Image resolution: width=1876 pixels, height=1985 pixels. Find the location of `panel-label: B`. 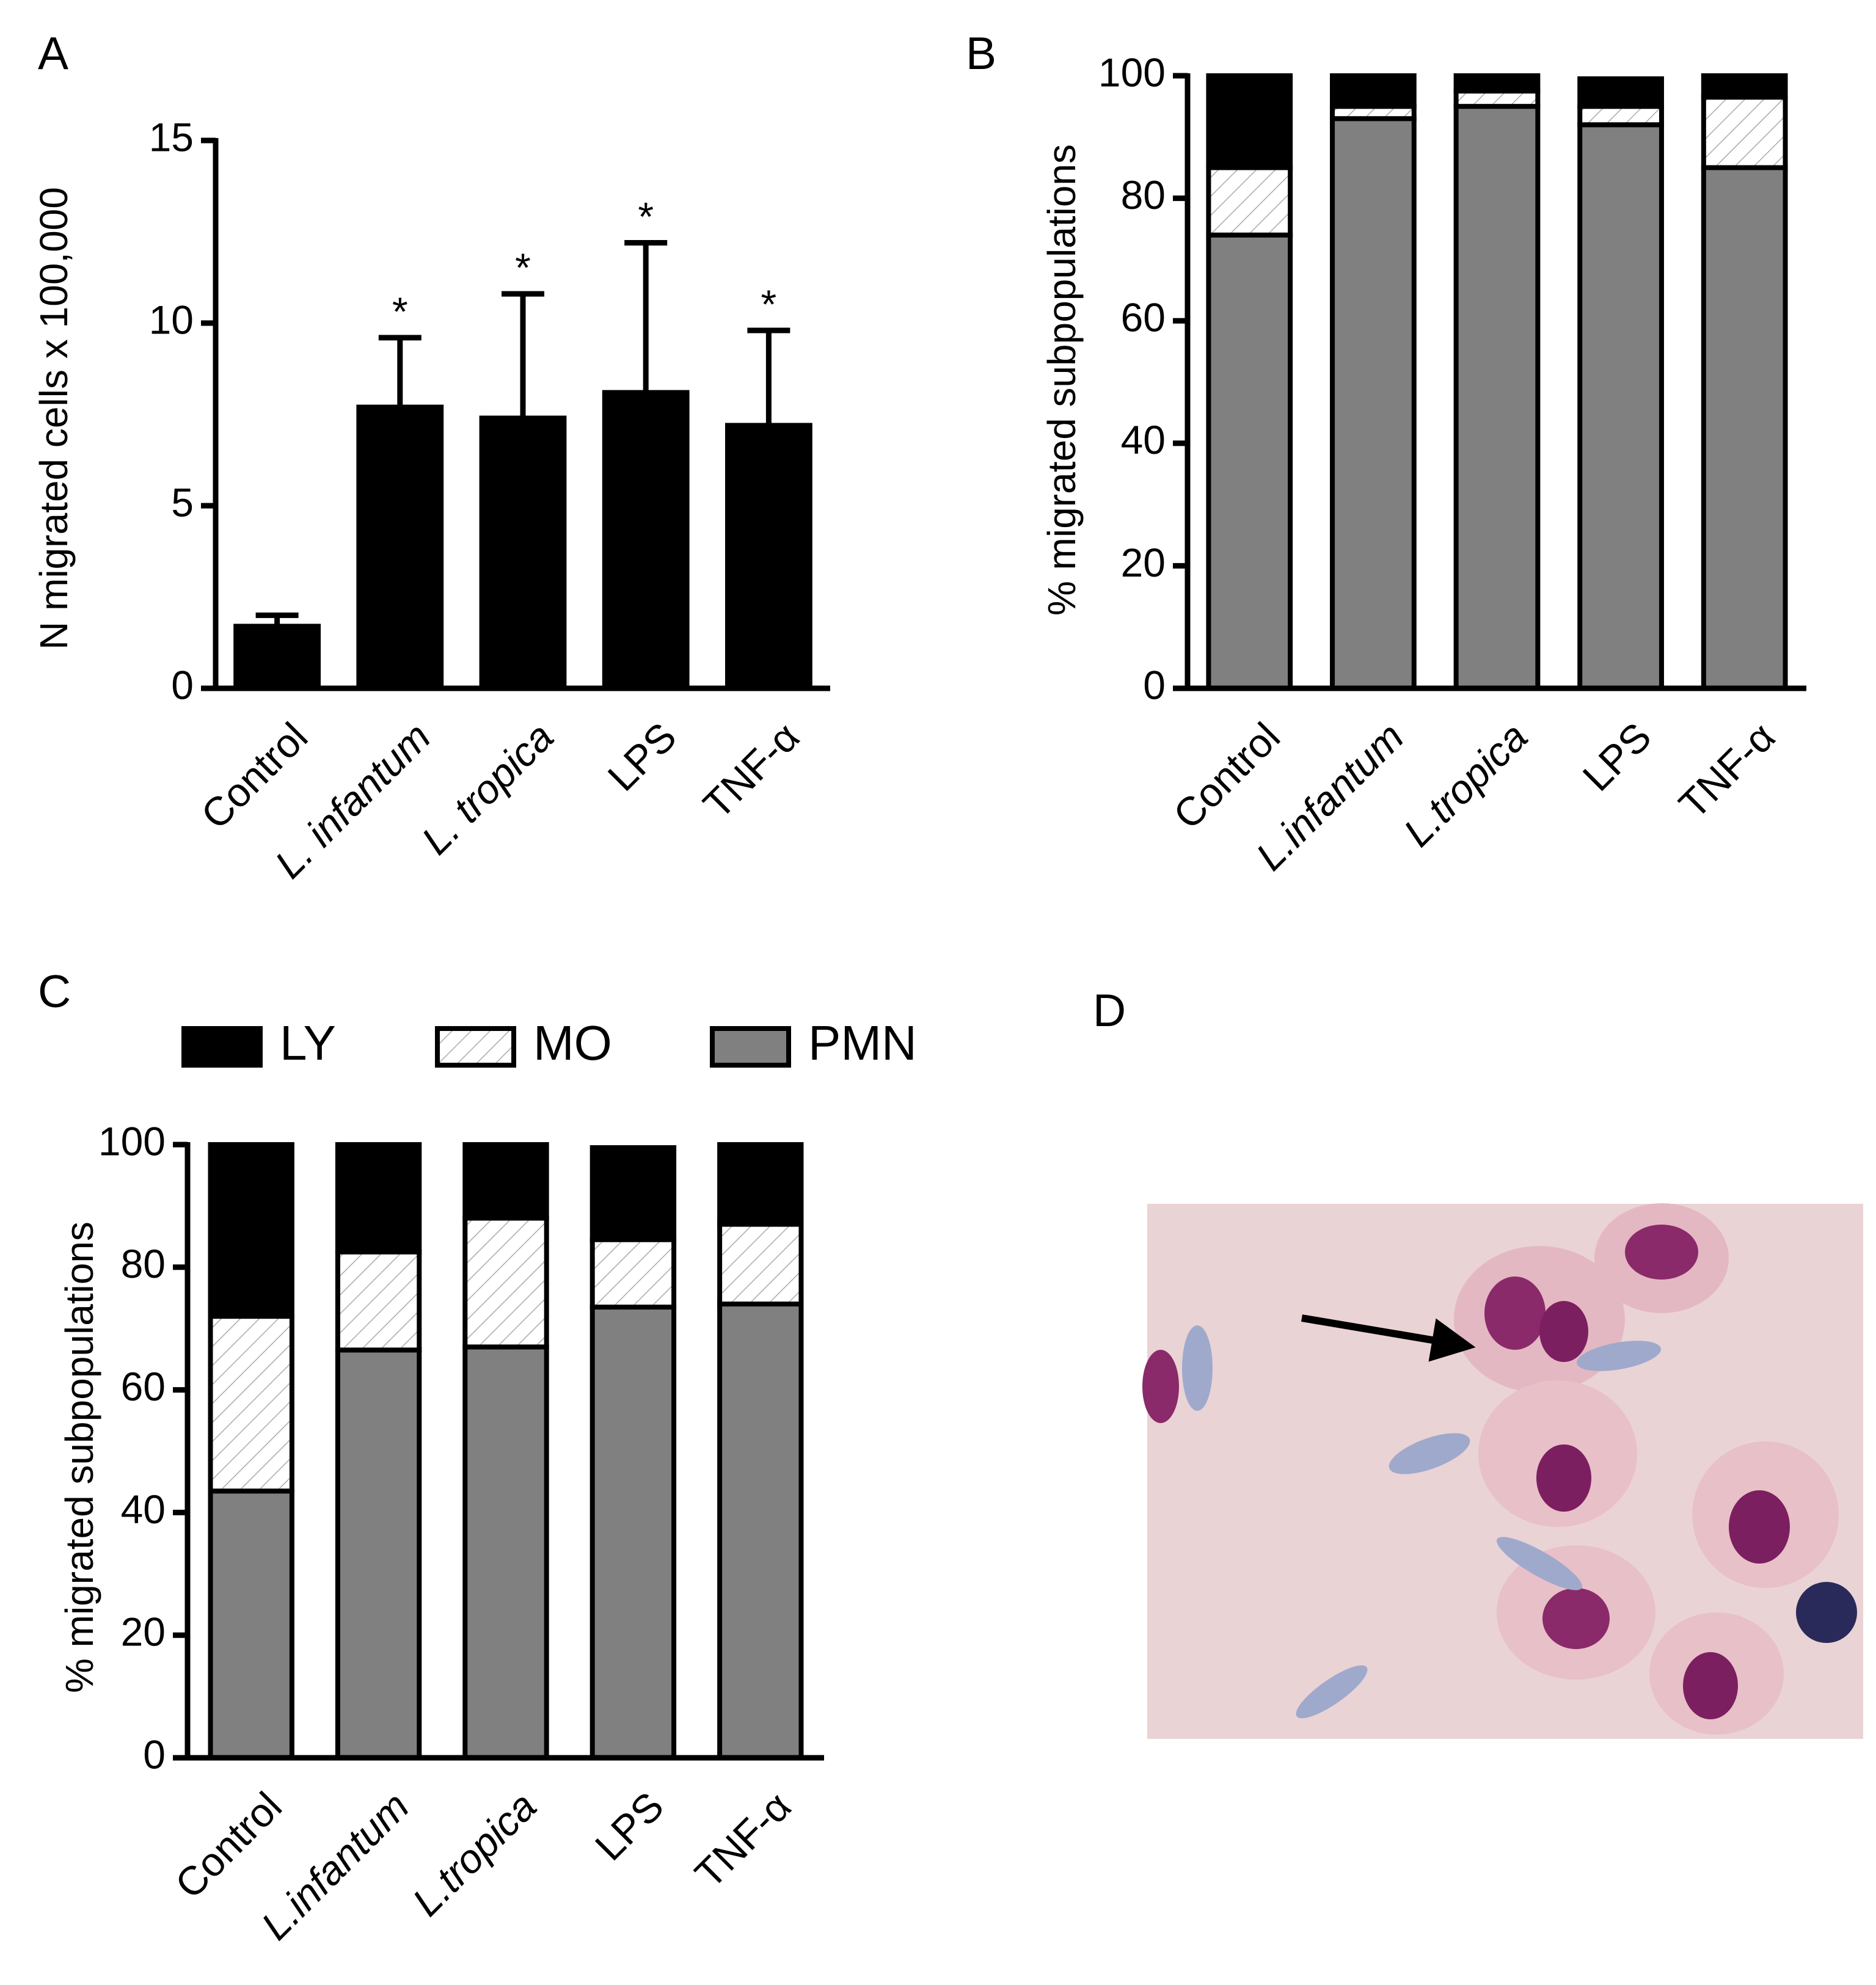

panel-label: B is located at coordinates (981, 53).